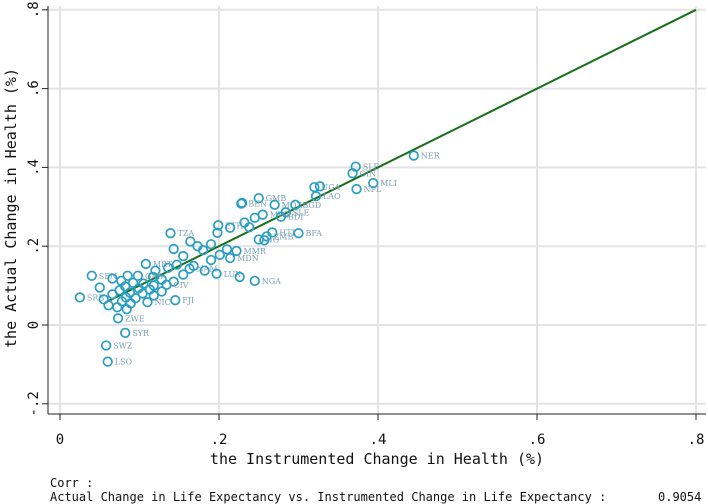 This screenshot has width=708, height=504. Describe the element at coordinates (135, 318) in the screenshot. I see `data-point-label: ZWE` at that location.